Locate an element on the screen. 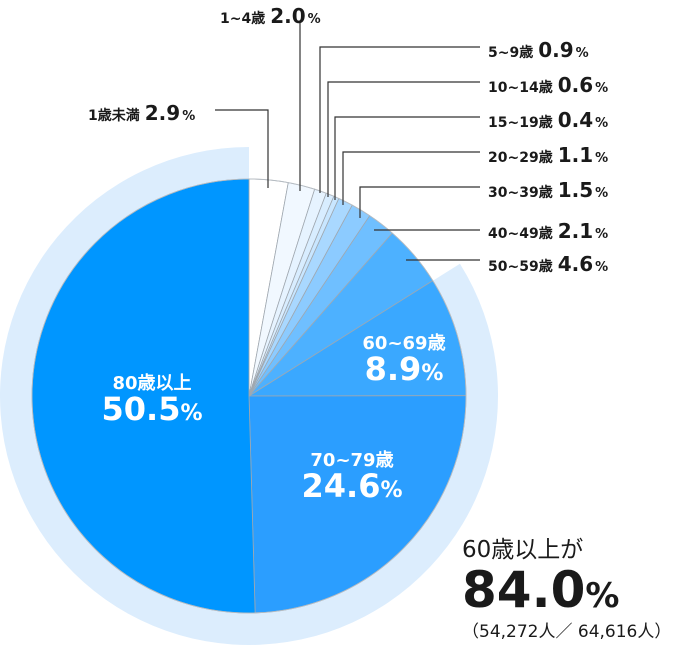 Image resolution: width=680 pixels, height=647 pixels. value-label: 2.0 is located at coordinates (288, 16).